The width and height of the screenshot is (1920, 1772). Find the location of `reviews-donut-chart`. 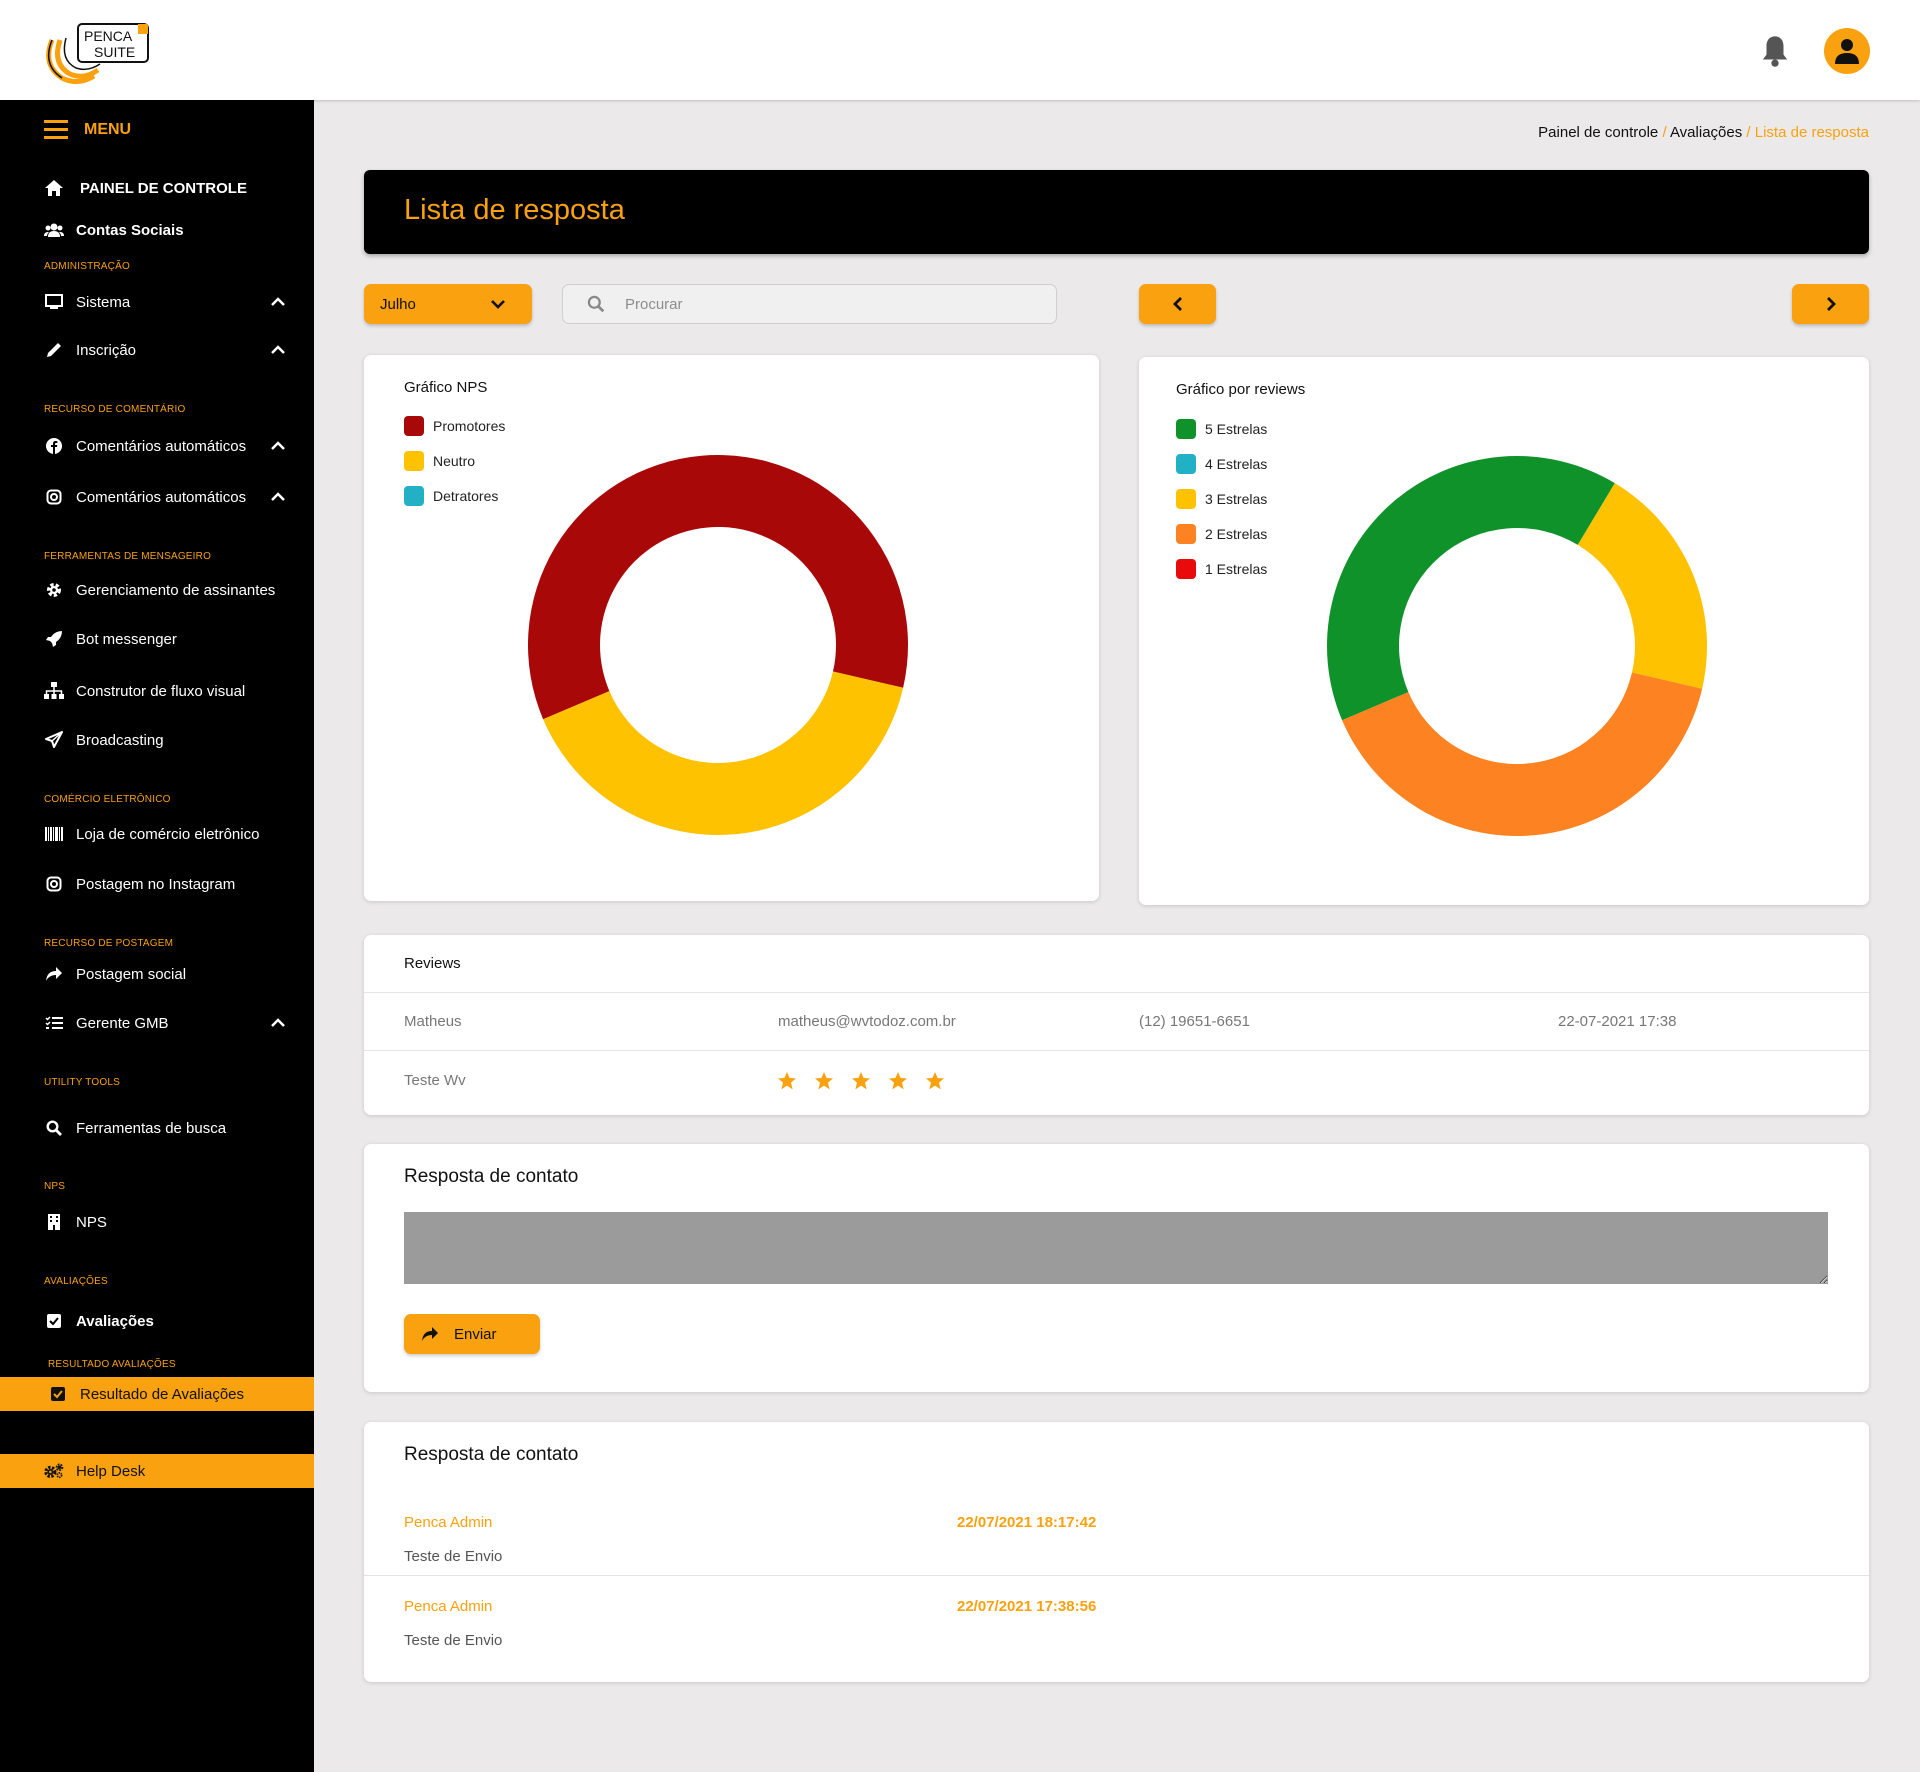

reviews-donut-chart is located at coordinates (1517, 646).